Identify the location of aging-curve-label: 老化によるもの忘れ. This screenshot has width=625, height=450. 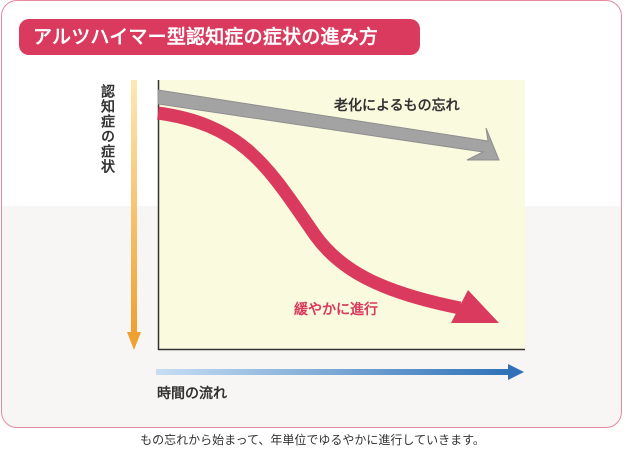
(397, 105).